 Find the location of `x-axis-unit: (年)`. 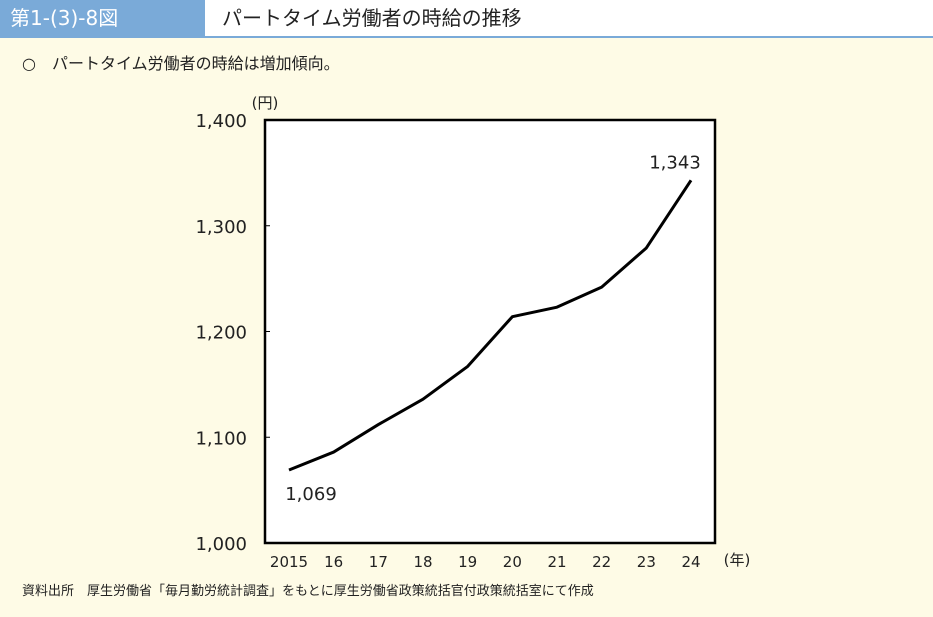

x-axis-unit: (年) is located at coordinates (737, 560).